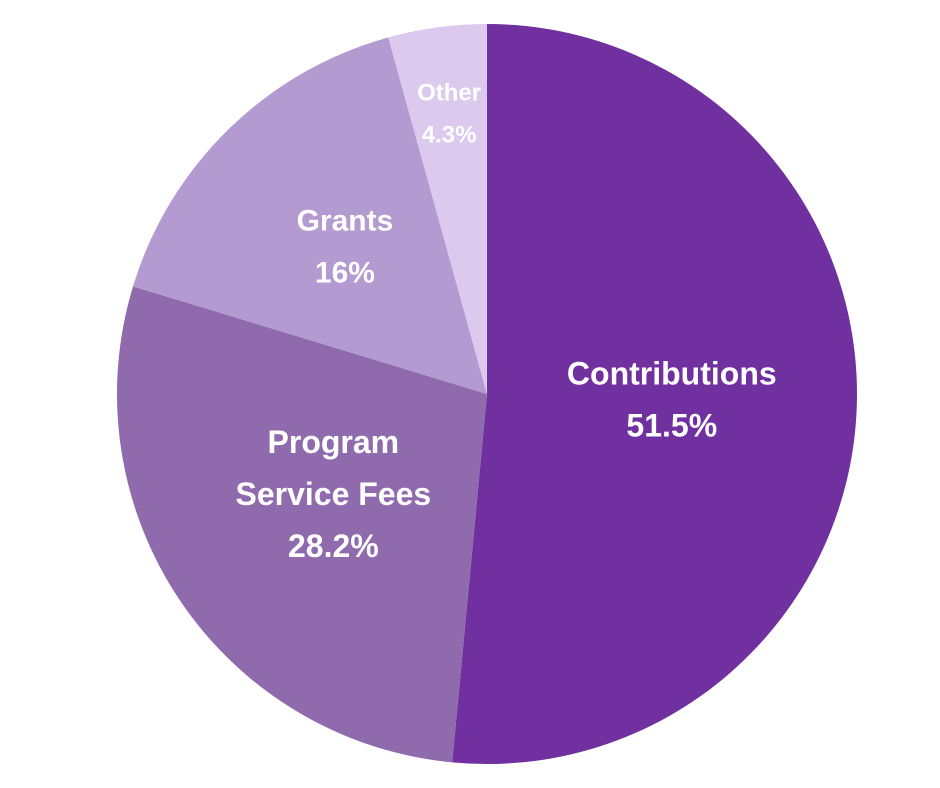 The width and height of the screenshot is (940, 788). I want to click on slice-value-label: 16%, so click(345, 272).